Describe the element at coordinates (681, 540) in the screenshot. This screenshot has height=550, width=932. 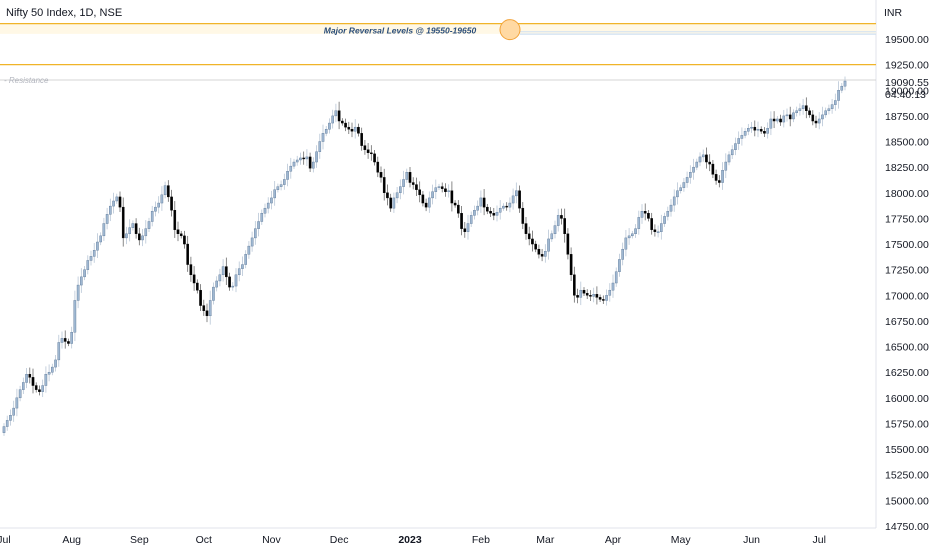
I see `x-tick-label: May` at that location.